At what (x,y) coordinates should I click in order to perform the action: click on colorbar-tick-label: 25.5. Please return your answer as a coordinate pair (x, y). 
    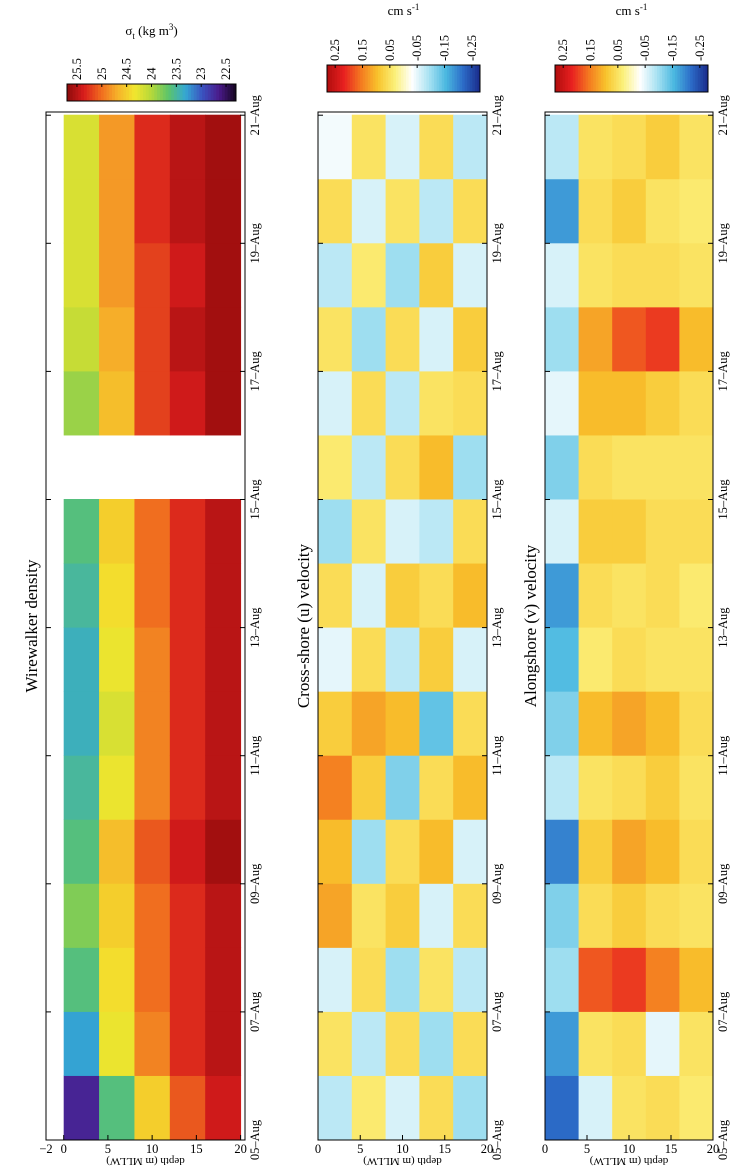
    Looking at the image, I should click on (77, 69).